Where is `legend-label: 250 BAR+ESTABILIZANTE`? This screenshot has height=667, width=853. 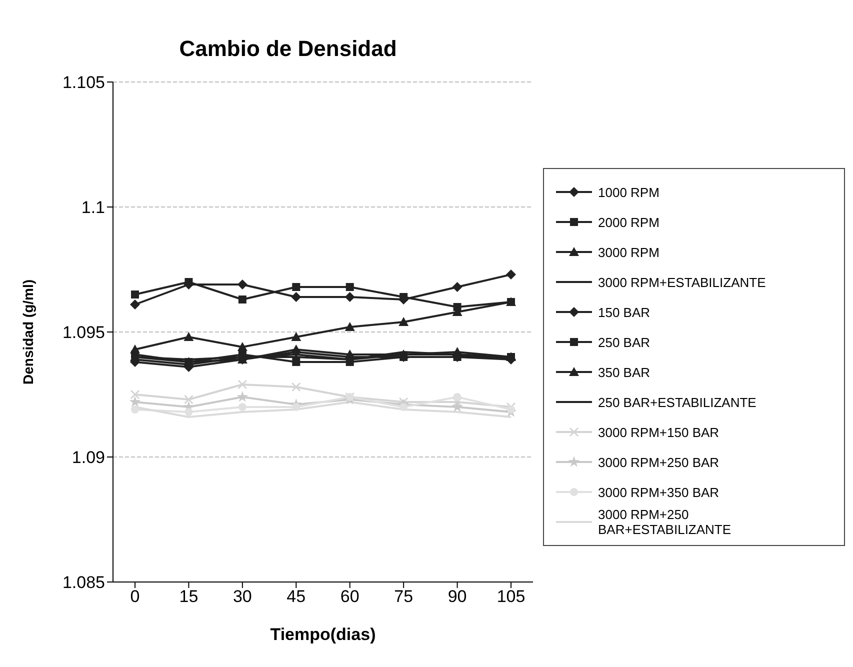
legend-label: 250 BAR+ESTABILIZANTE is located at coordinates (677, 402).